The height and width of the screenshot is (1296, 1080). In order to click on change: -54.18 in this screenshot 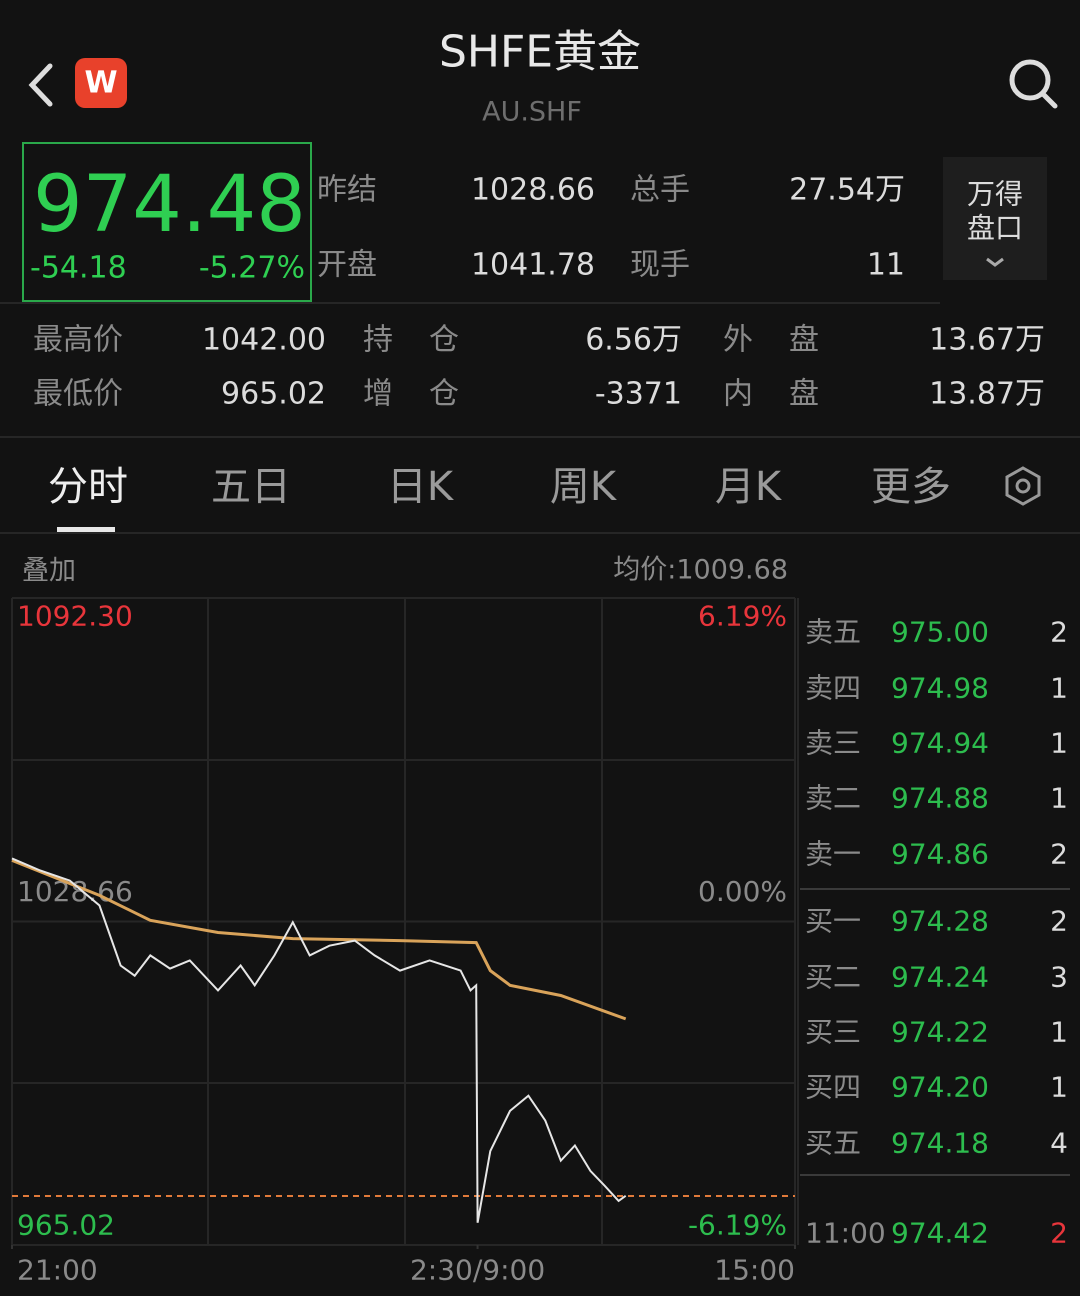, I will do `click(78, 268)`.